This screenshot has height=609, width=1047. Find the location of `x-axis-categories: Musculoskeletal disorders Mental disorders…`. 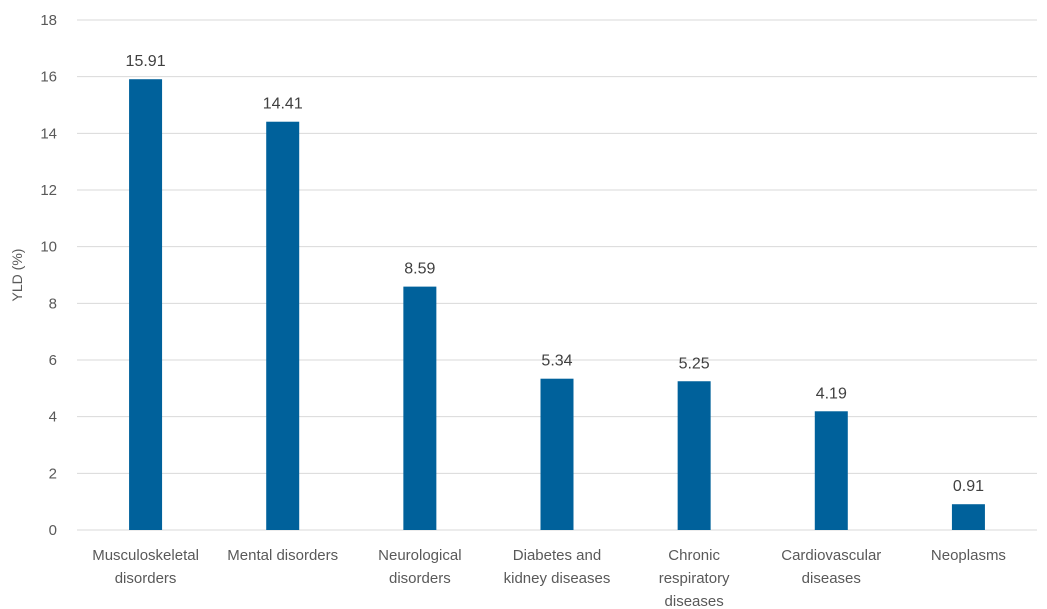

x-axis-categories: Musculoskeletal disorders Mental disorders… is located at coordinates (549, 578).